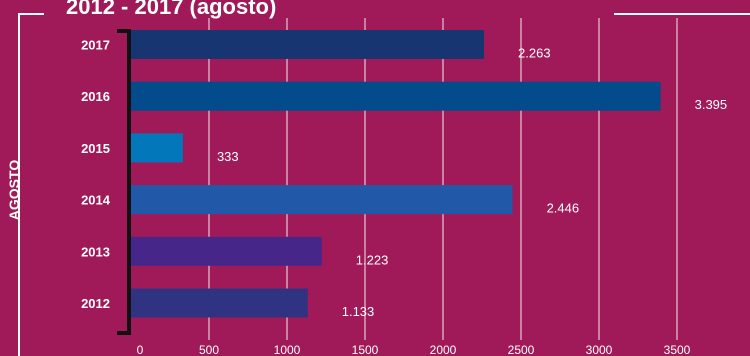  What do you see at coordinates (599, 349) in the screenshot?
I see `x-tick-label: 3000` at bounding box center [599, 349].